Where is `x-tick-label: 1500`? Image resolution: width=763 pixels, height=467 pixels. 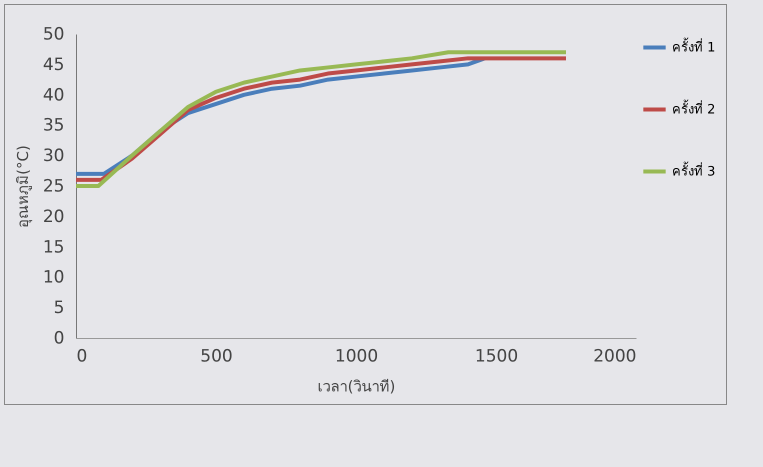
x-tick-label: 1500 is located at coordinates (496, 356).